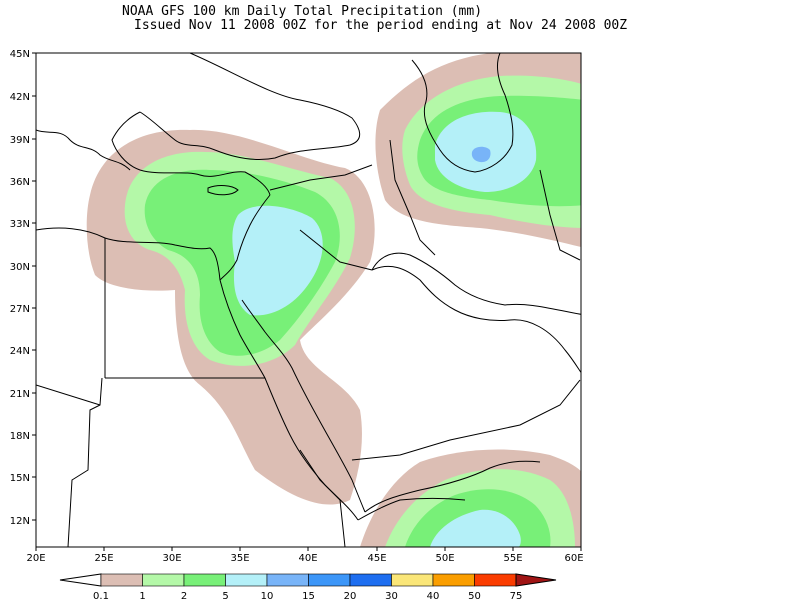 The width and height of the screenshot is (800, 600). What do you see at coordinates (277, 260) in the screenshot?
I see `precip-levant-lightblue` at bounding box center [277, 260].